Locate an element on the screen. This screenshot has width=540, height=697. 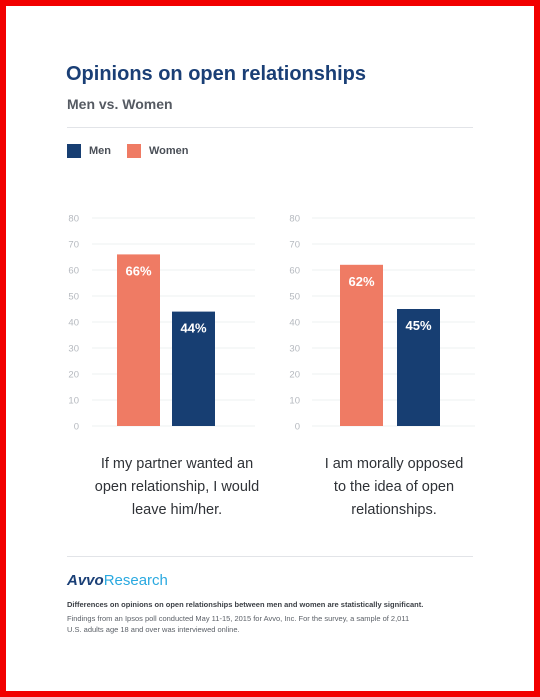
chart-1-ytick-label: 30 is located at coordinates (73, 349).